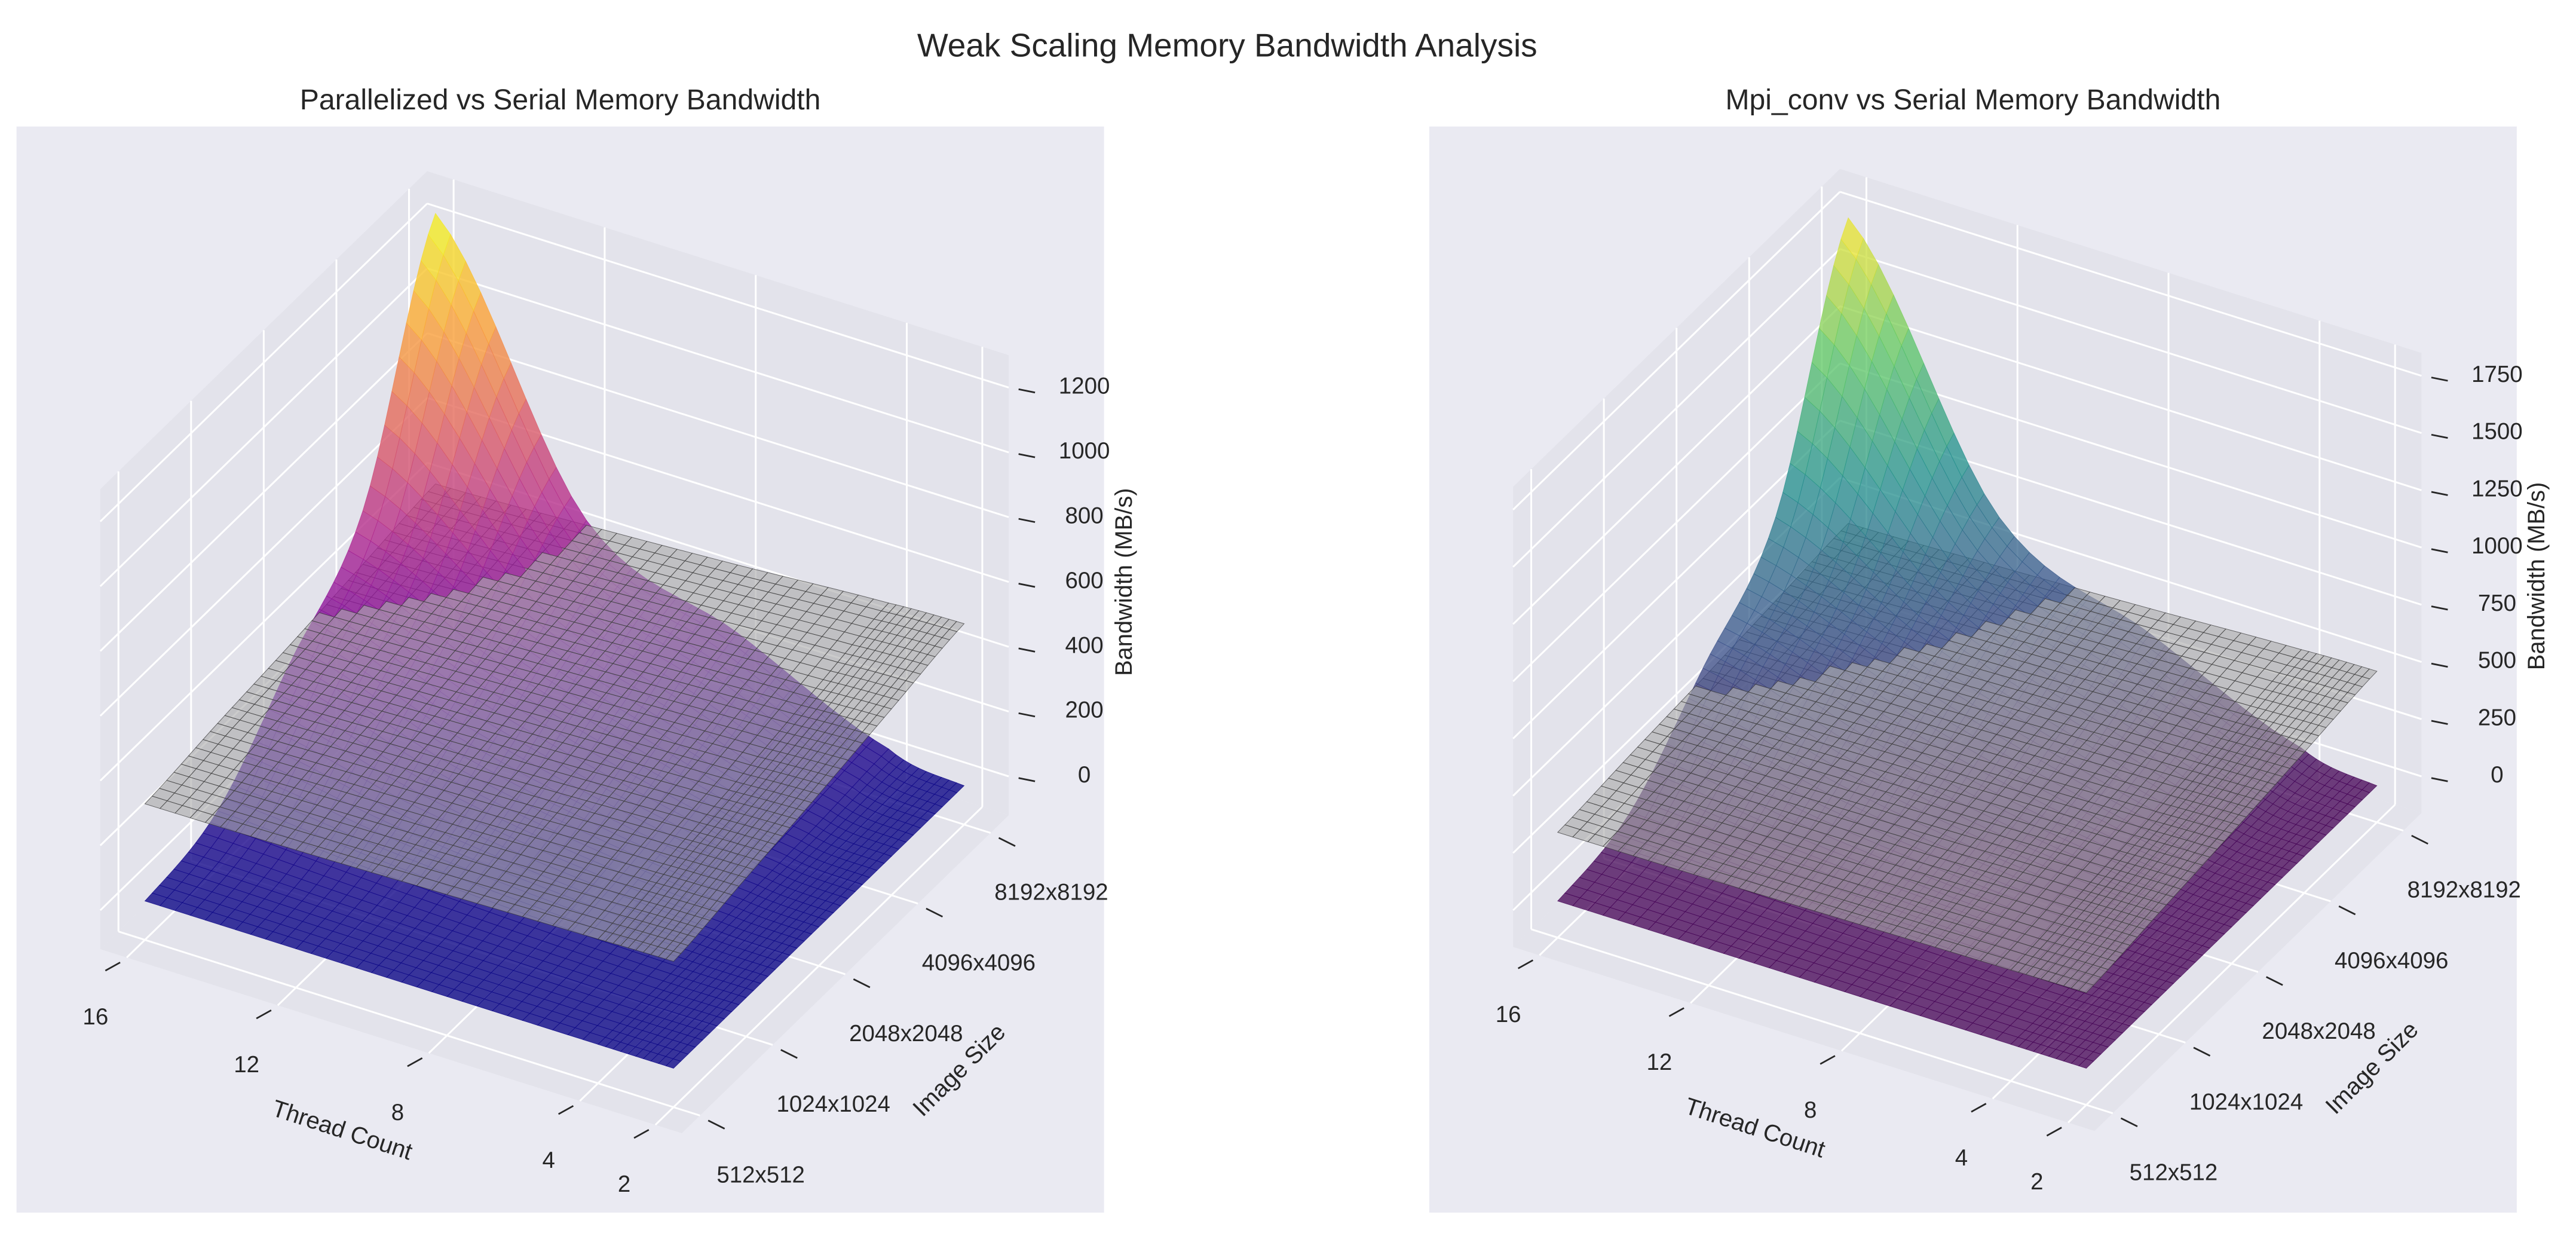 The height and width of the screenshot is (1233, 2576). What do you see at coordinates (1084, 710) in the screenshot?
I see `z-tick-label: 200` at bounding box center [1084, 710].